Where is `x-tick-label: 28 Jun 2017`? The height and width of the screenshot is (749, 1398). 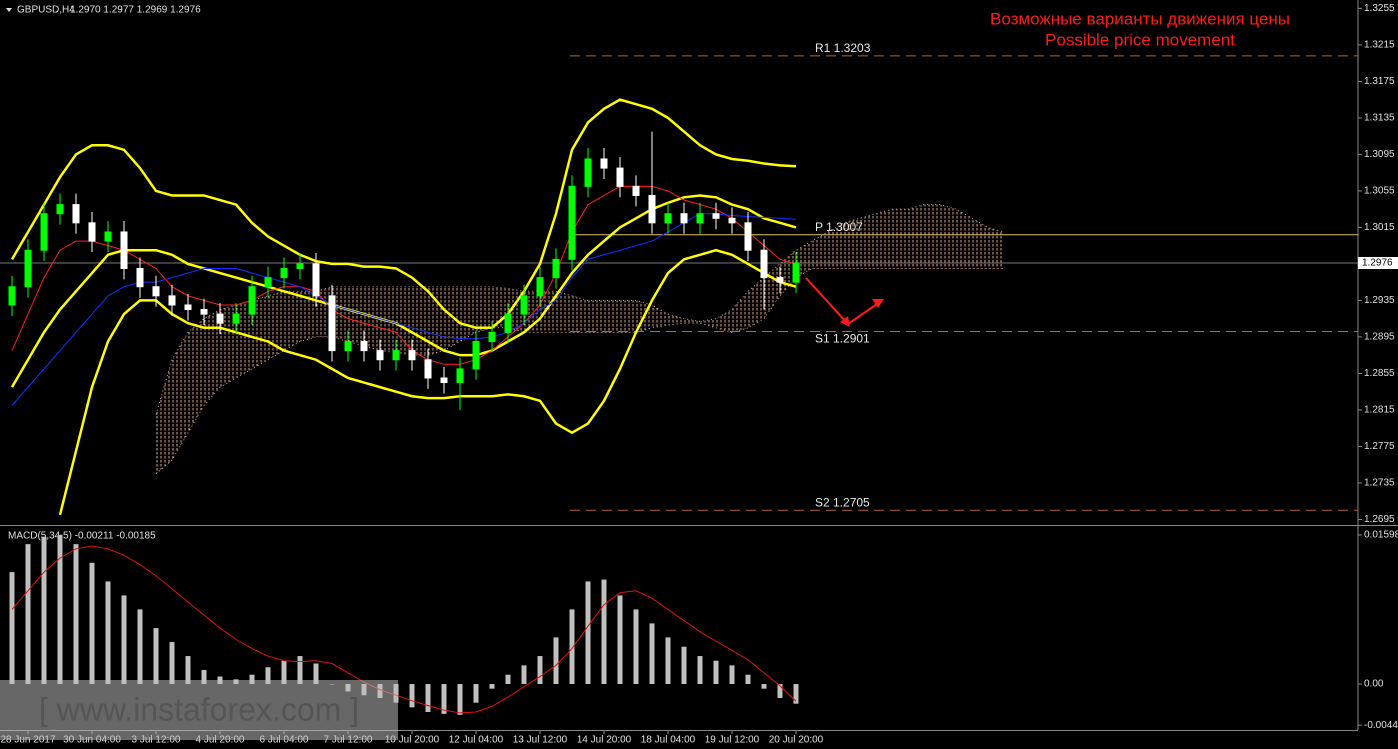 x-tick-label: 28 Jun 2017 is located at coordinates (27, 740).